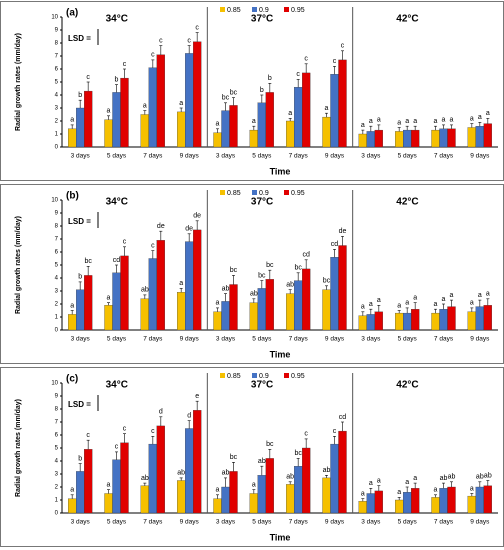  What do you see at coordinates (57, 436) in the screenshot?
I see `y-tick-label: 6` at bounding box center [57, 436].